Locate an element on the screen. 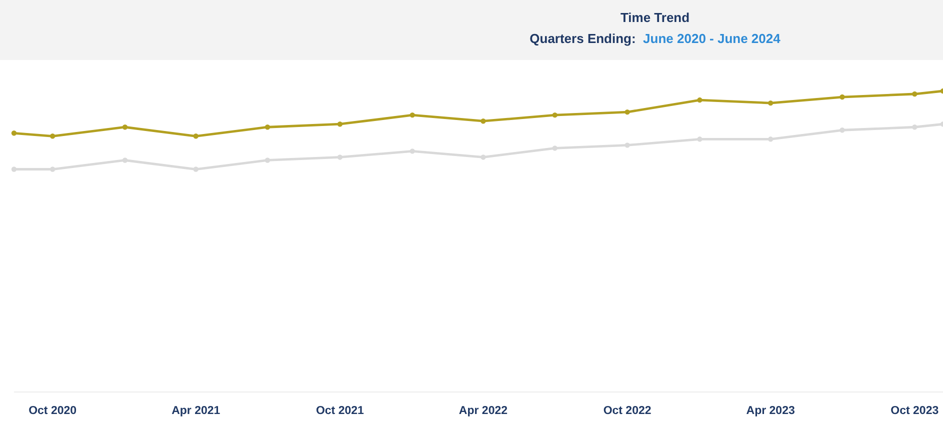  x-tick-label: Apr 2022 is located at coordinates (483, 411).